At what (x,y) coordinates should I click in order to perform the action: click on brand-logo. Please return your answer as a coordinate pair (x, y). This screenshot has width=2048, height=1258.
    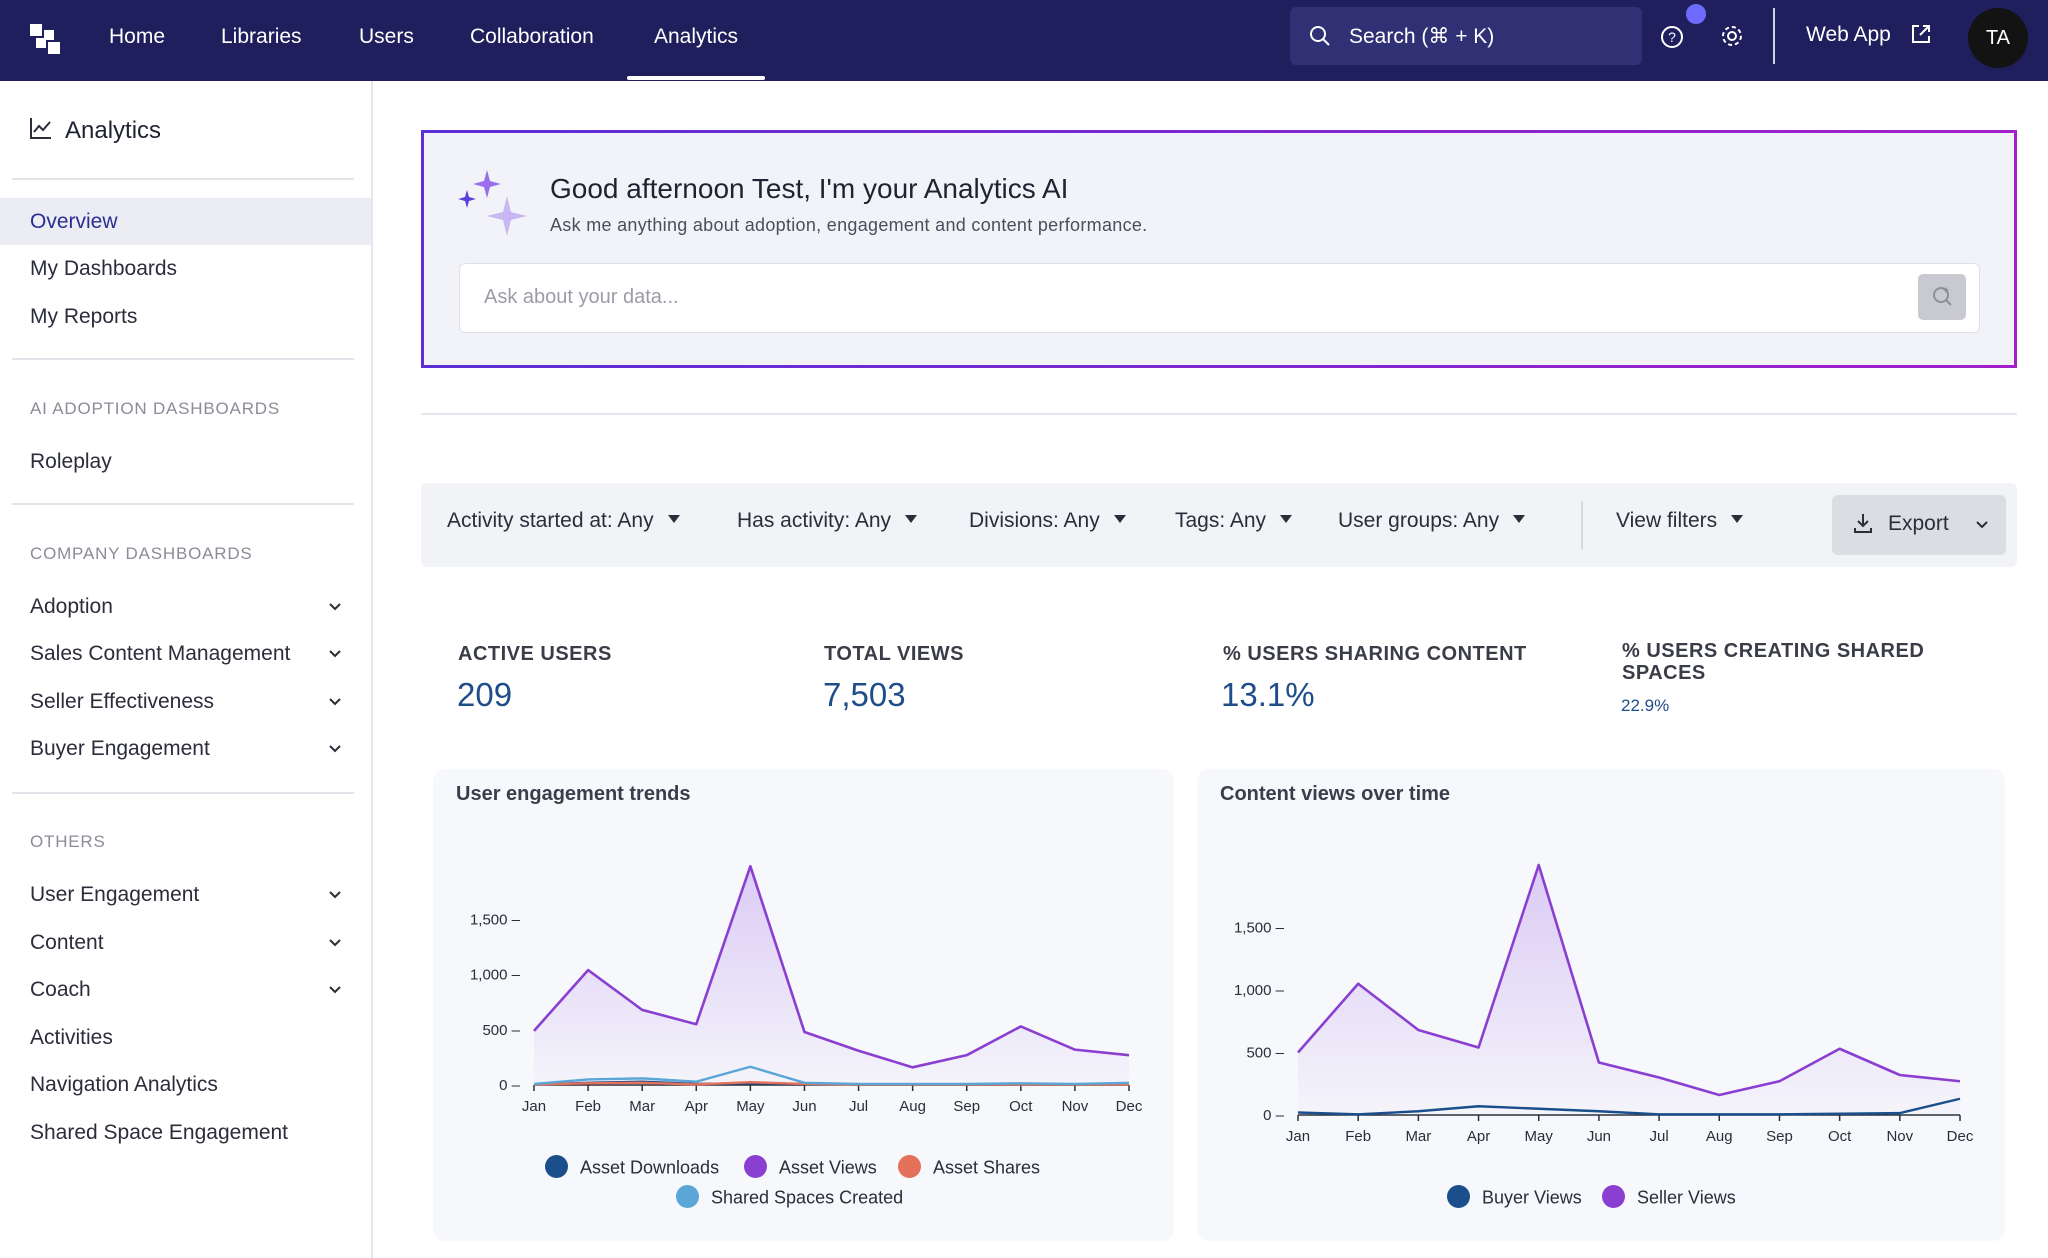
    Looking at the image, I should click on (45, 39).